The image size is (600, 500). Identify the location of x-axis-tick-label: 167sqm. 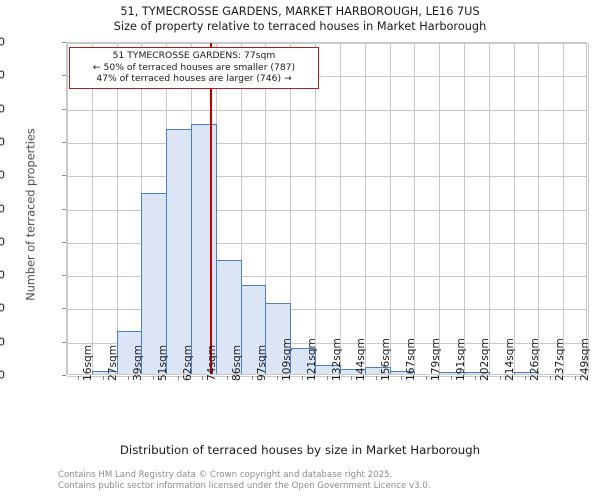
(410, 359).